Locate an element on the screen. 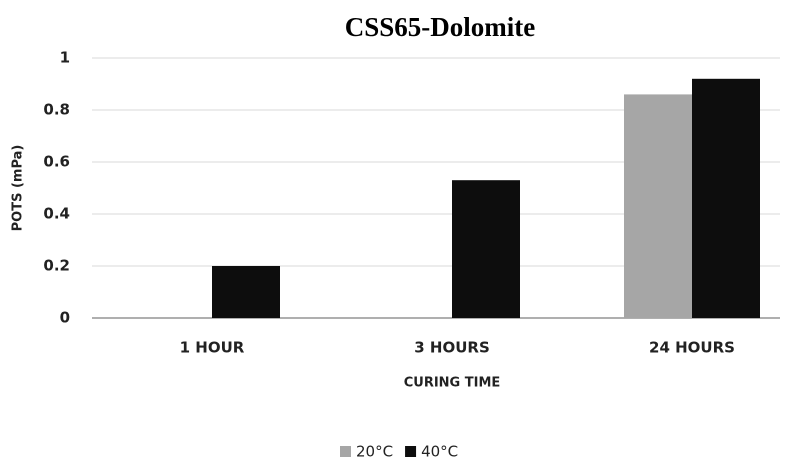 The height and width of the screenshot is (459, 804). legend-label: 40°C is located at coordinates (439, 451).